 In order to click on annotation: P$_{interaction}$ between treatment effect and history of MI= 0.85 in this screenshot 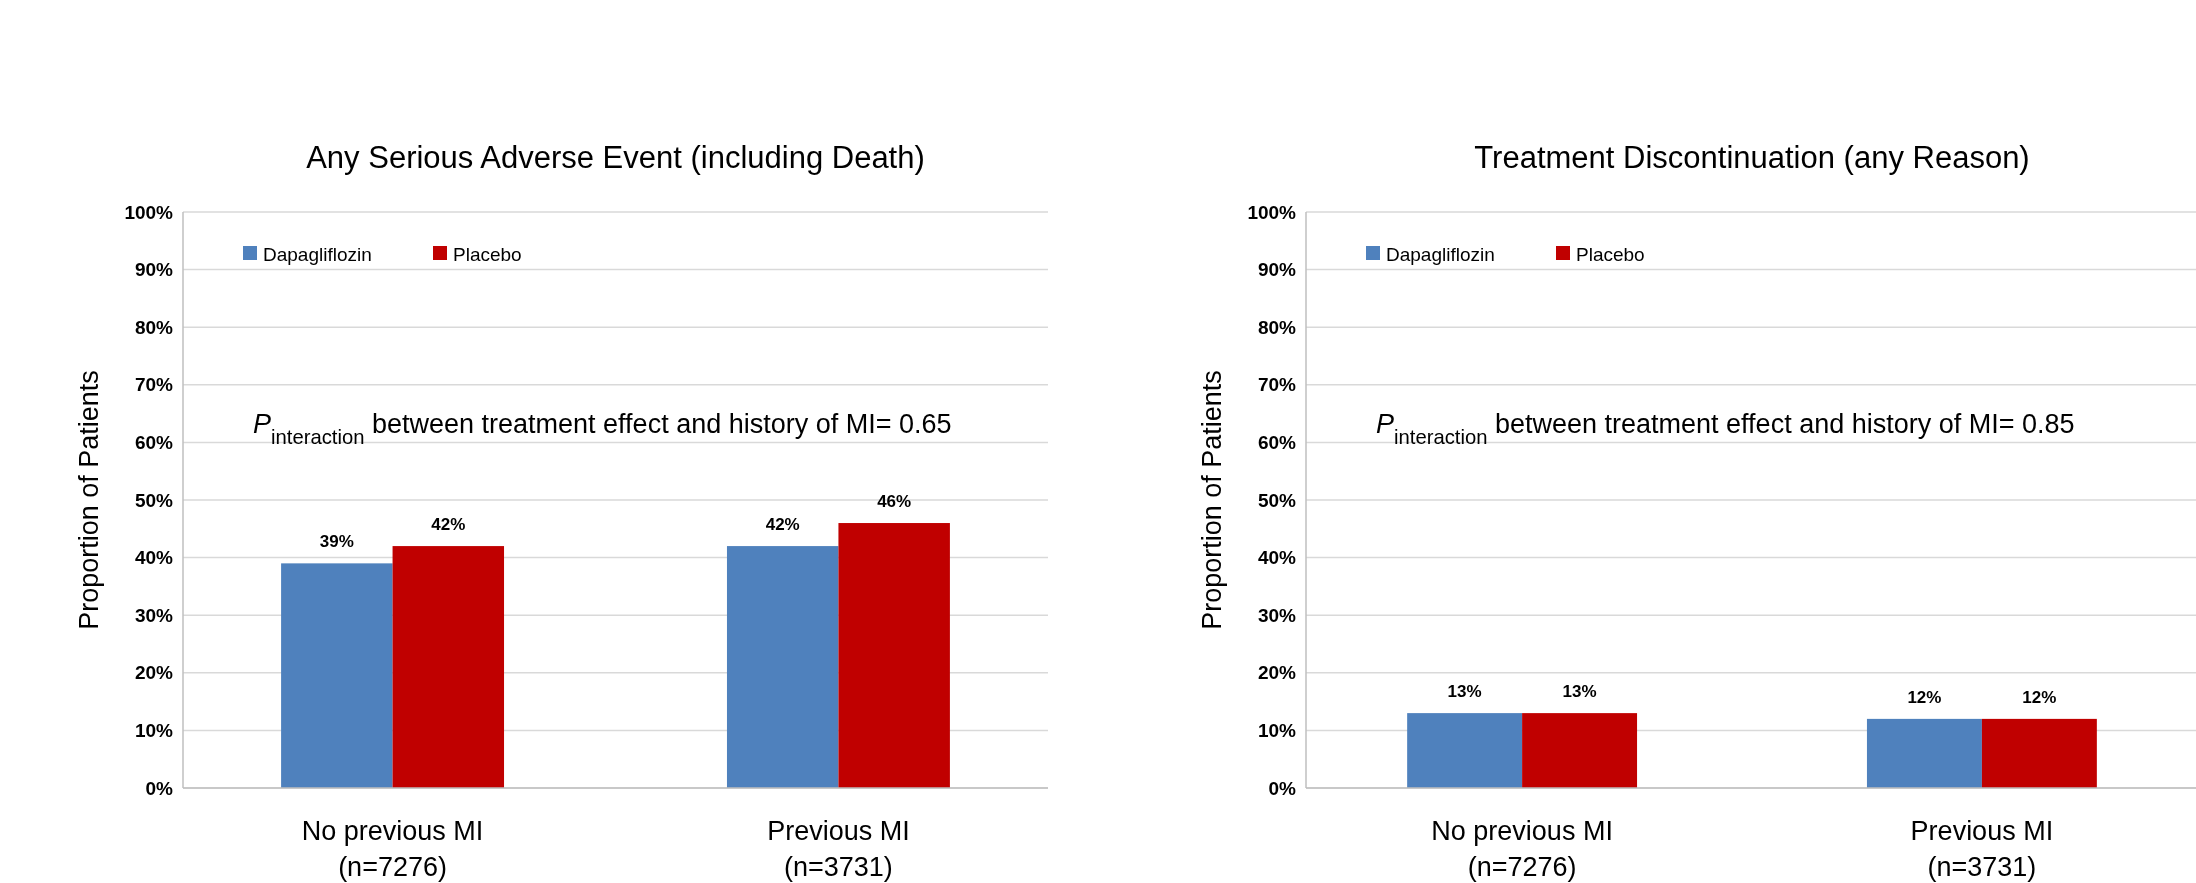, I will do `click(1725, 428)`.